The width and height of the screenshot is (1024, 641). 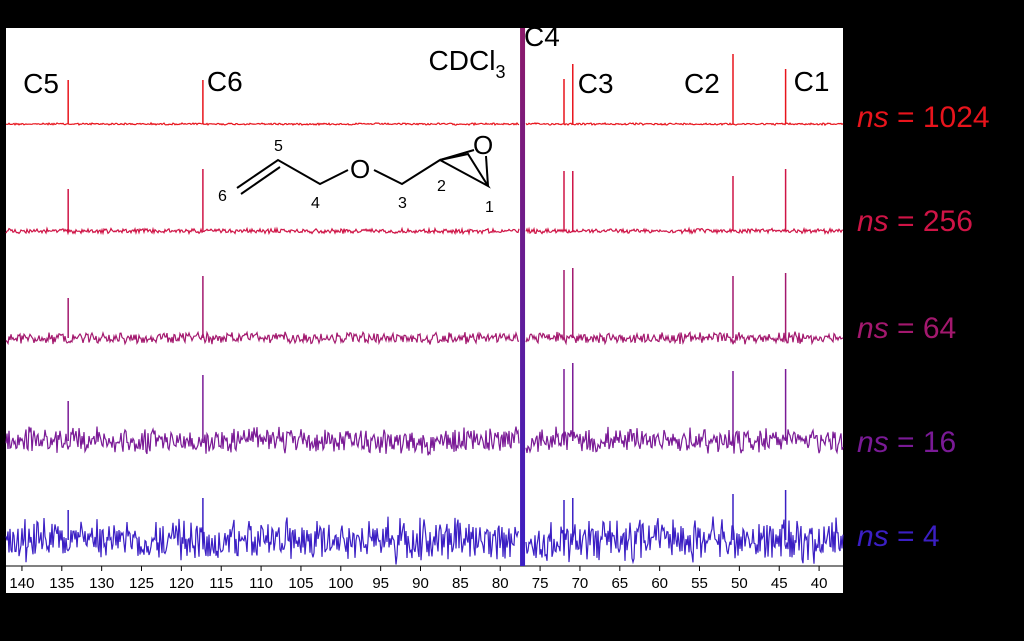 I want to click on peak-label-c5: C5, so click(x=41, y=83).